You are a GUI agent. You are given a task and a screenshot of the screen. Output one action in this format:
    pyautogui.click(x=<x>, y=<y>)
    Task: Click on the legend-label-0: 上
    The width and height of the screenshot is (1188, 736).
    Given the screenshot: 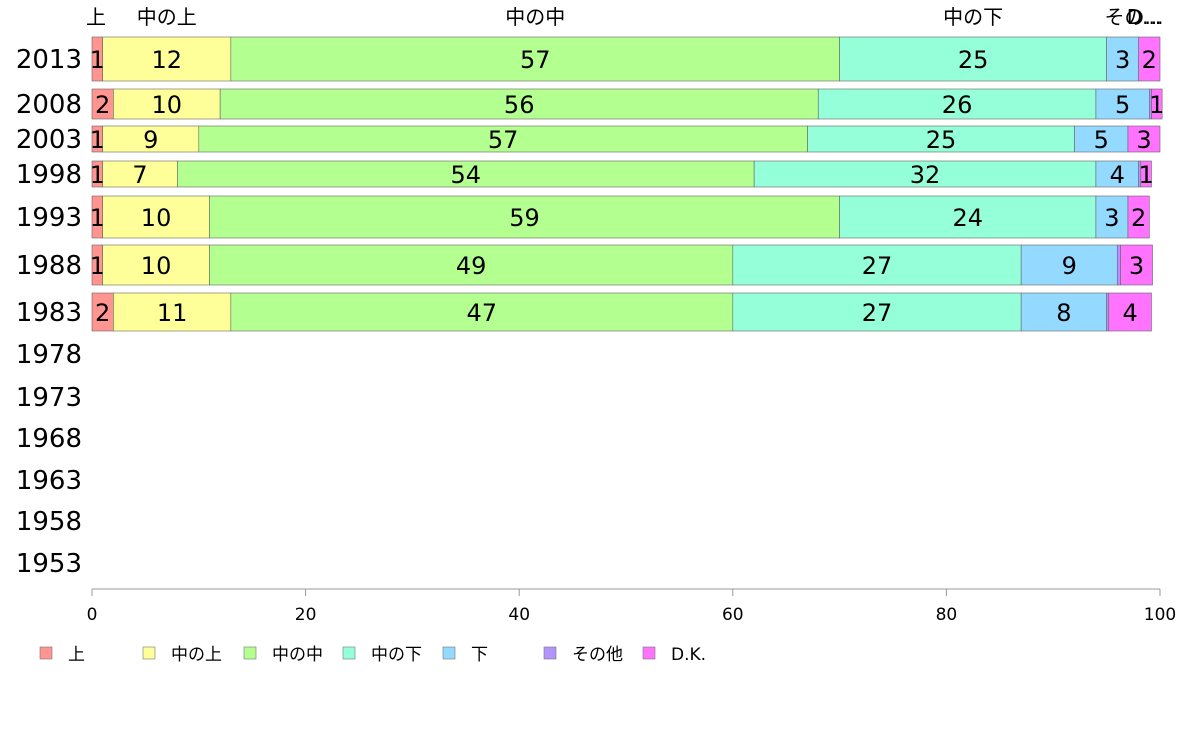 What is the action you would take?
    pyautogui.click(x=76, y=655)
    